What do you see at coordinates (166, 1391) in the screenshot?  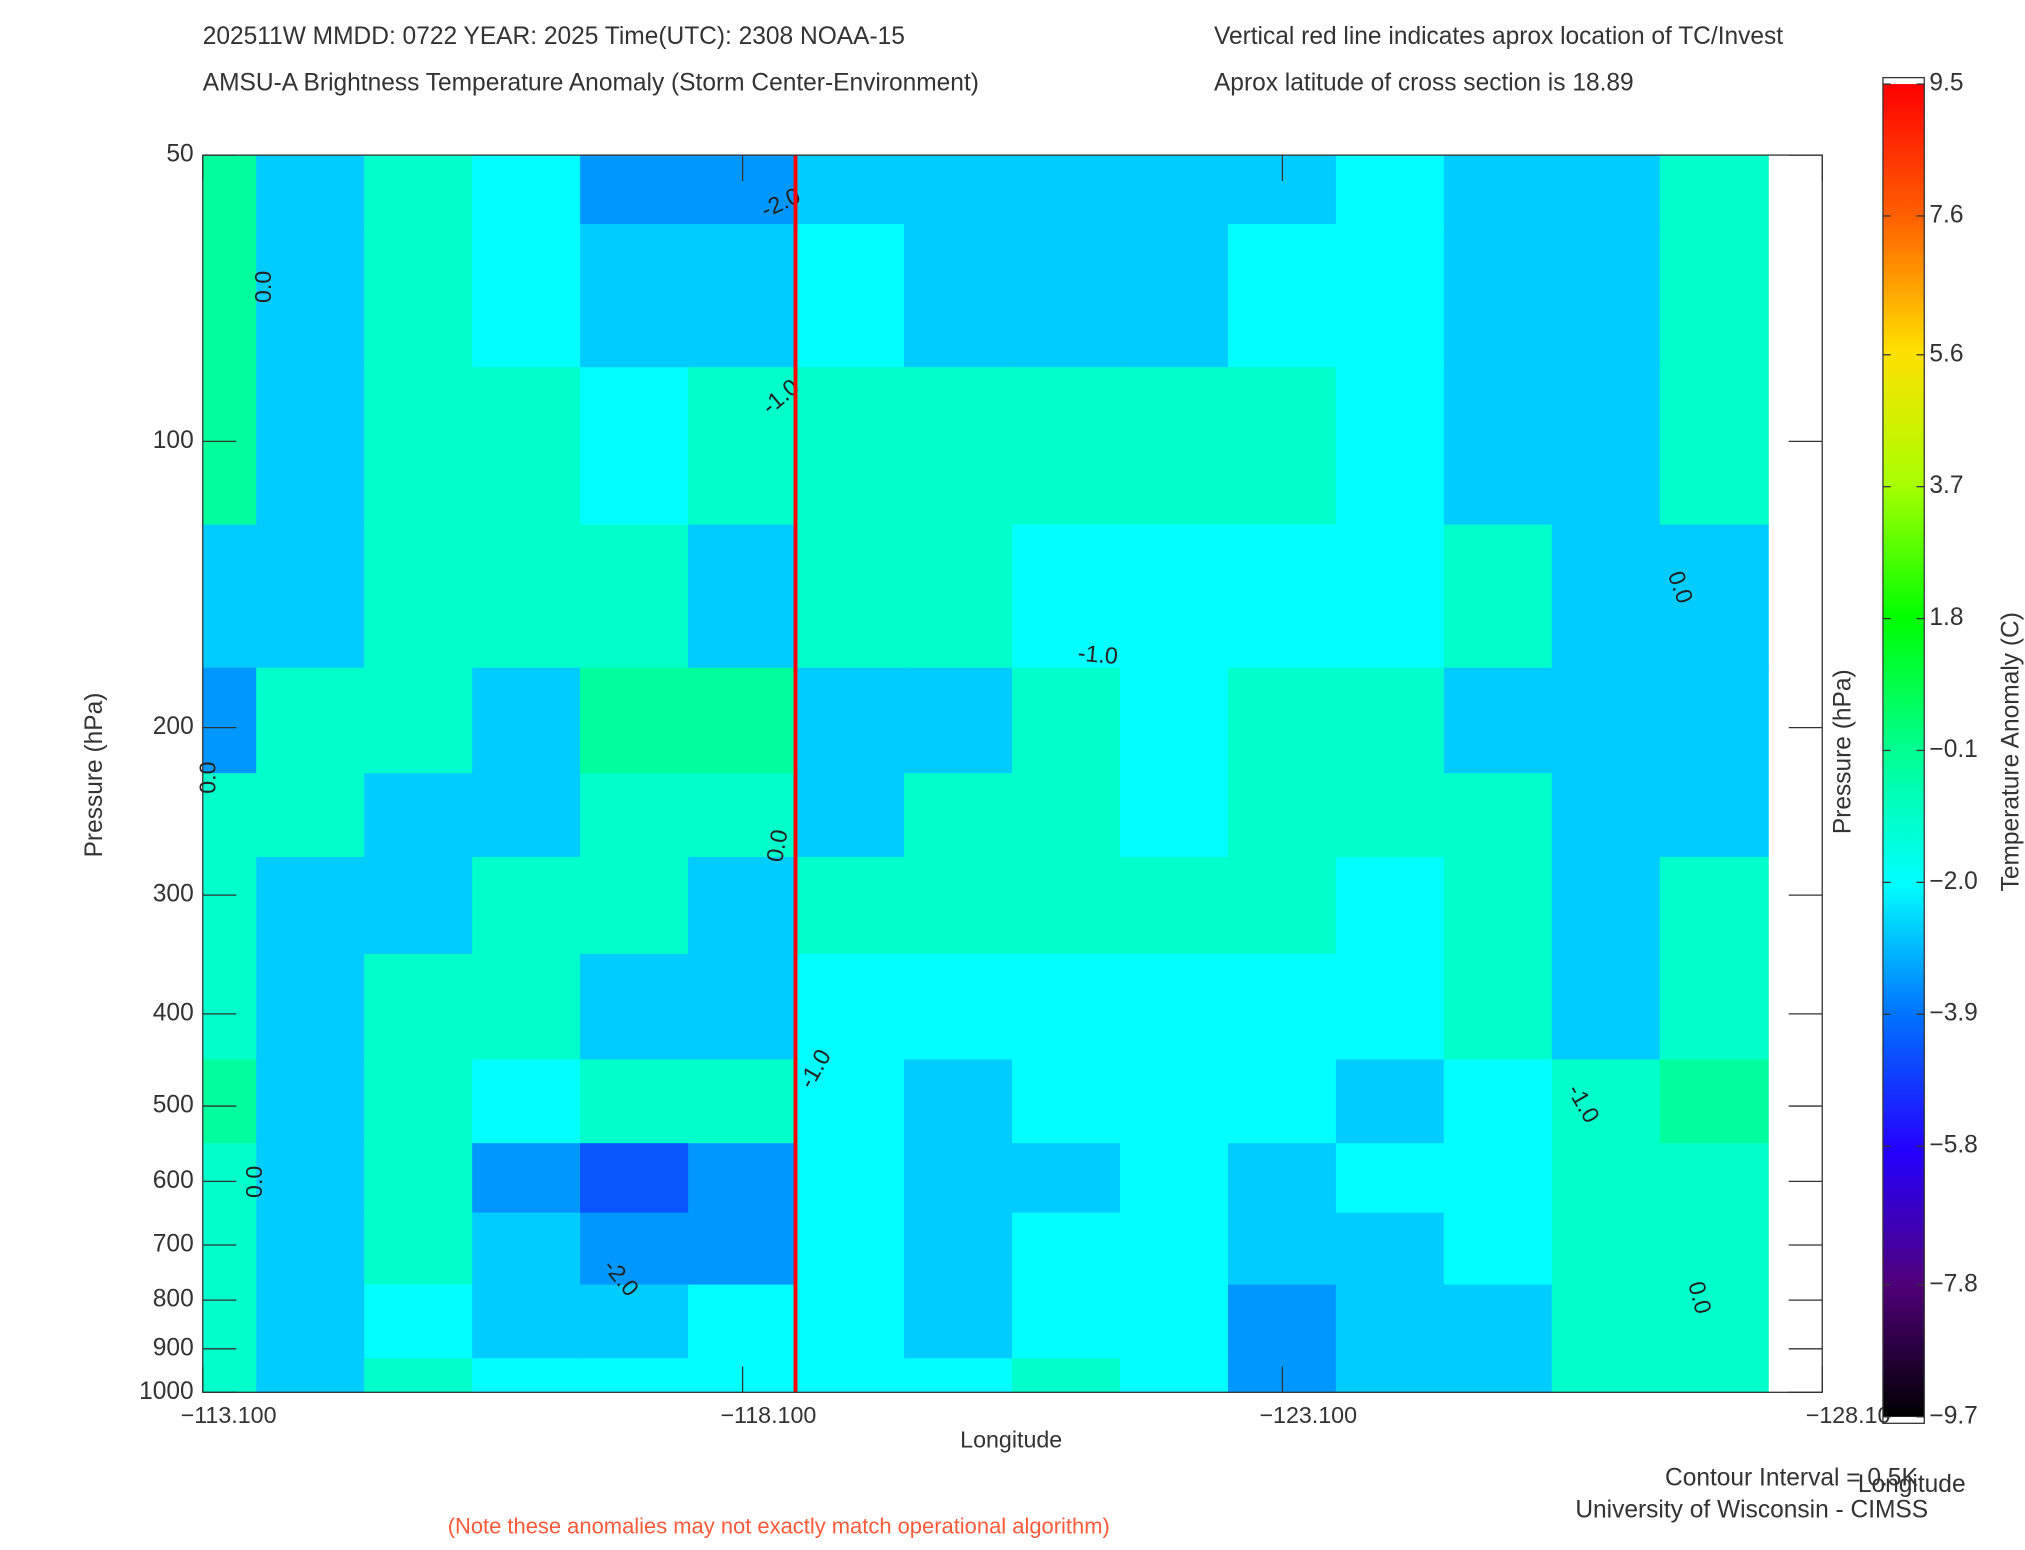 I see `y-tick-label: 1000` at bounding box center [166, 1391].